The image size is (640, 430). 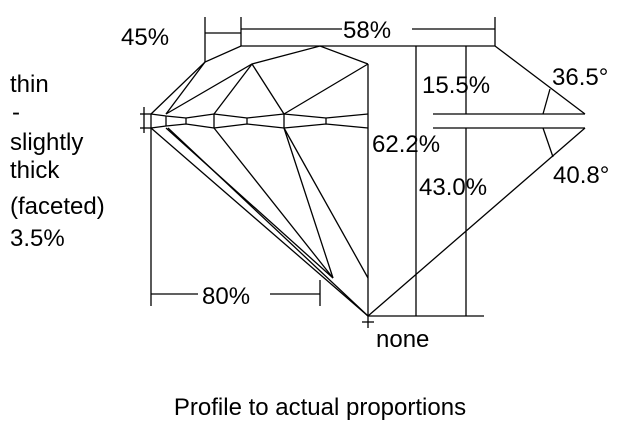 What do you see at coordinates (57, 206) in the screenshot?
I see `girdle-line: (faceted)` at bounding box center [57, 206].